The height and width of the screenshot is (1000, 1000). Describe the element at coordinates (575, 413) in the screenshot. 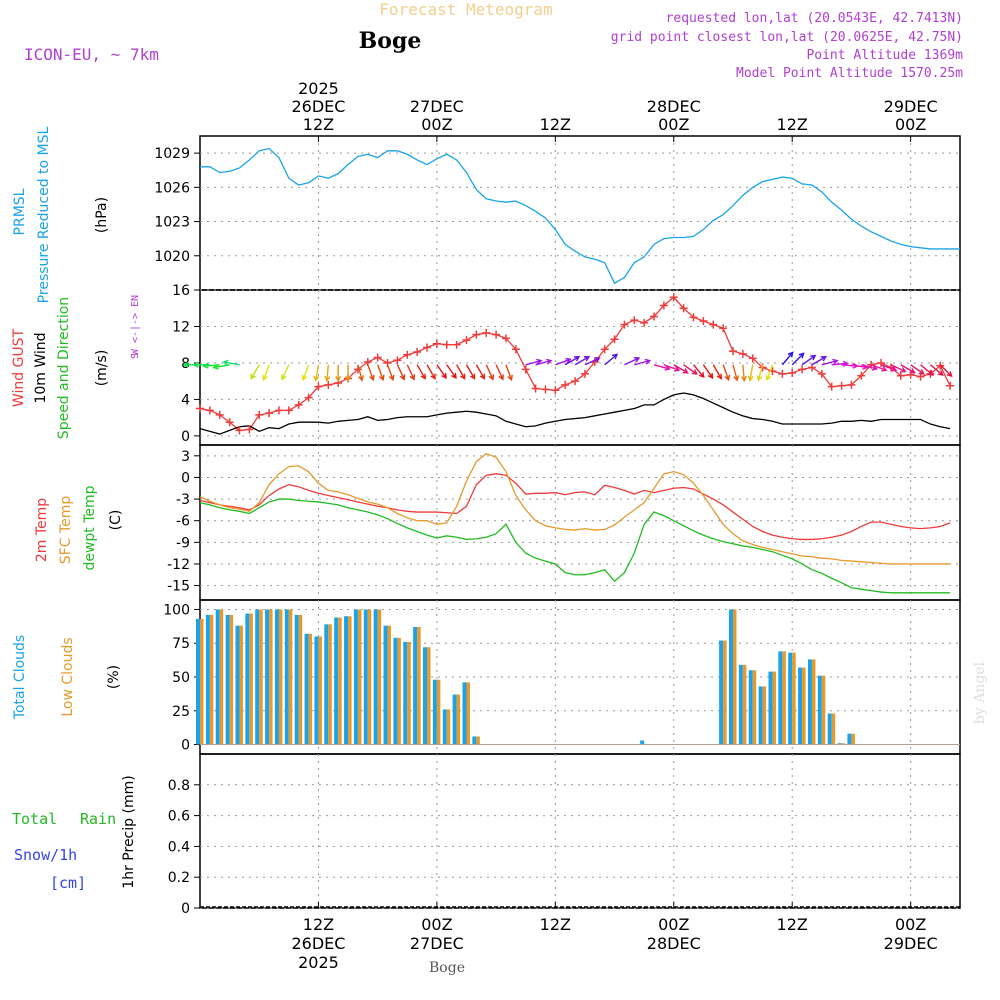

I see `wind-line` at that location.